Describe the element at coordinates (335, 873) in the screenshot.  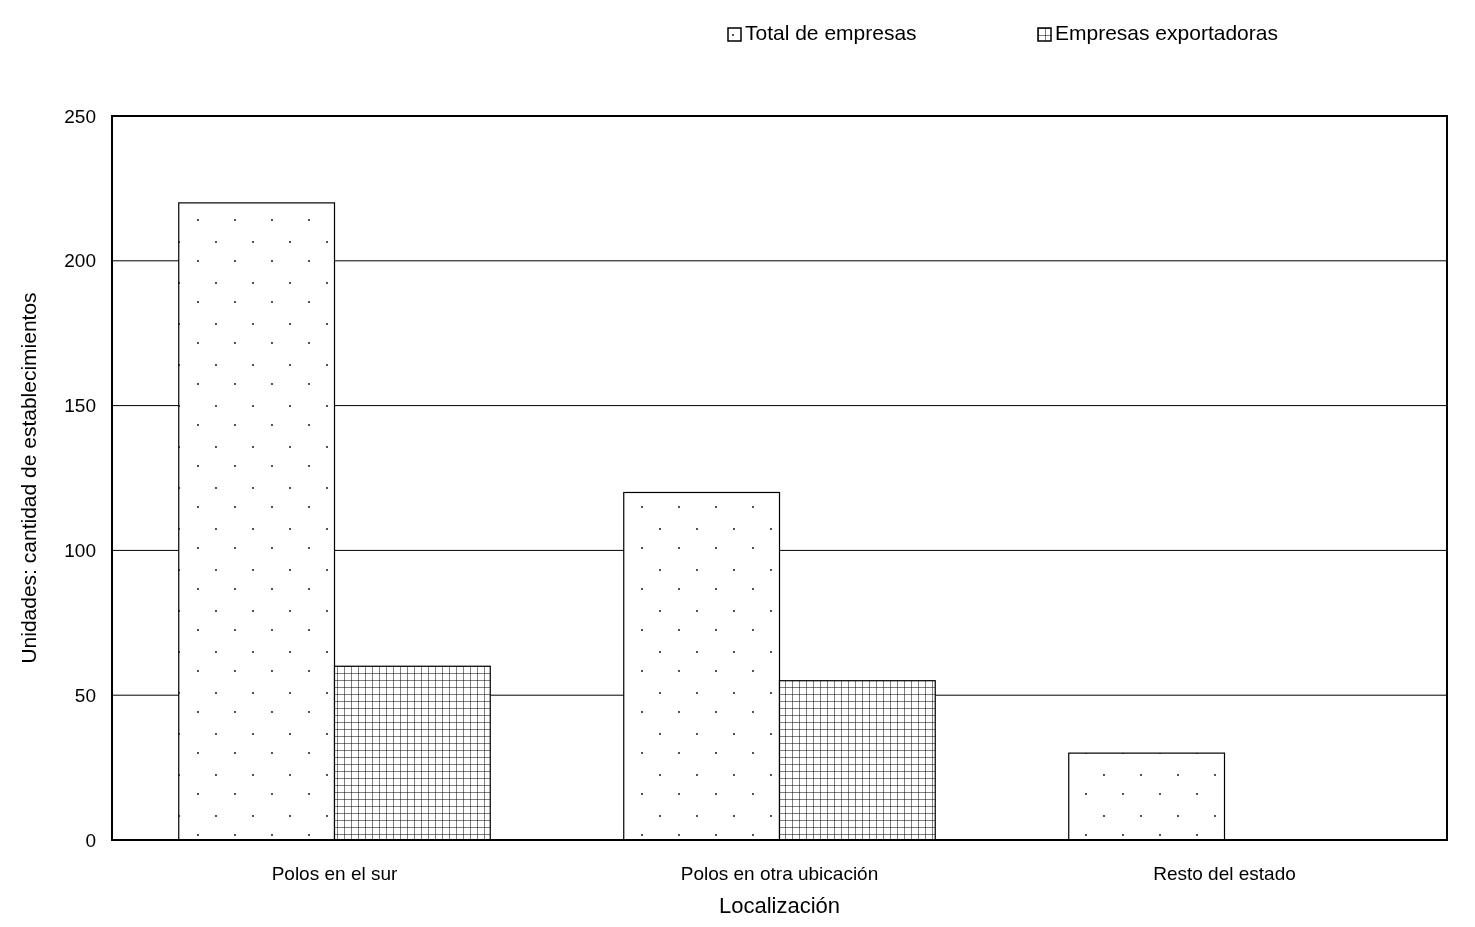
I see `x-tick-label: Polos en el sur` at that location.